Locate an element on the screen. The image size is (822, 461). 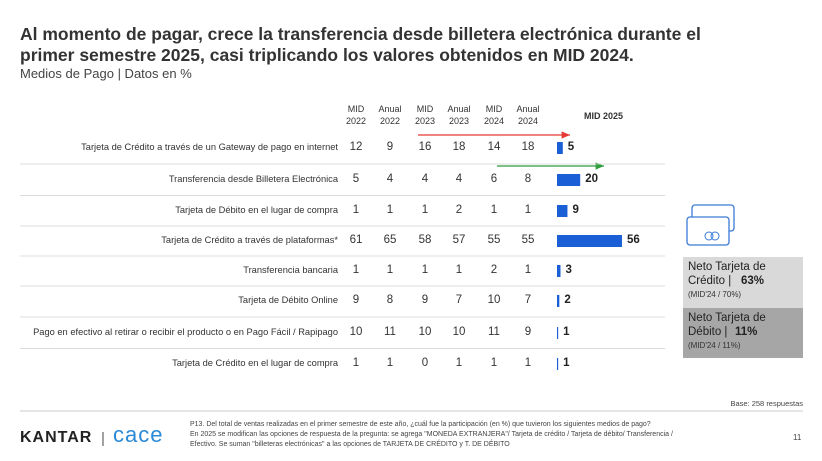
row-label: Transferencia bancaria is located at coordinates (290, 270).